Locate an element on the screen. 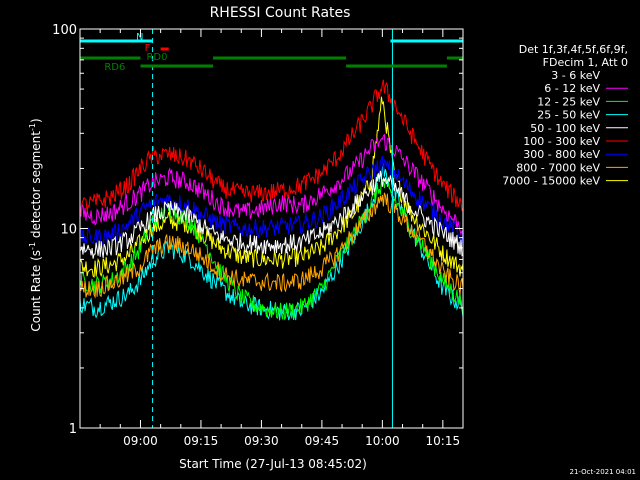 This screenshot has width=640, height=480. y-tick-label-2: 100 is located at coordinates (64, 30).